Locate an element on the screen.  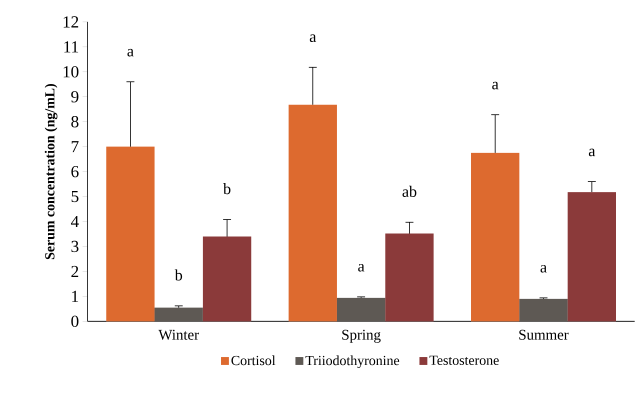
legend-label: Testosterone is located at coordinates (464, 360).